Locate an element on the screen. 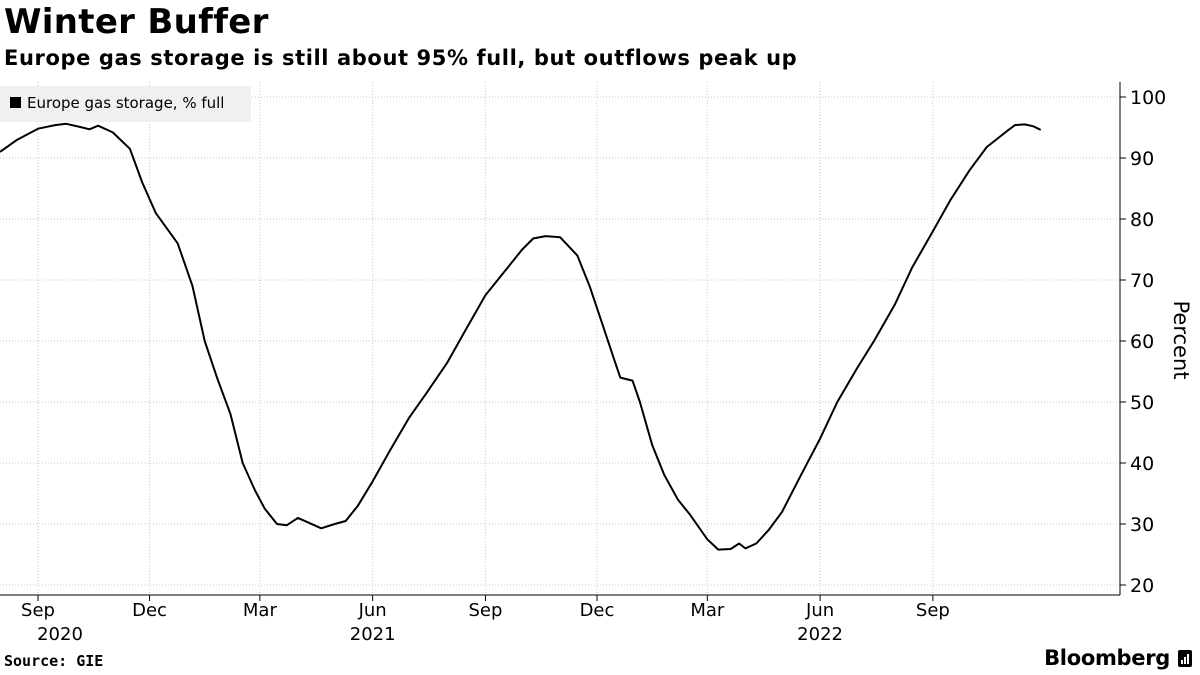 The image size is (1200, 675). chart-title: Winter Buffer is located at coordinates (136, 22).